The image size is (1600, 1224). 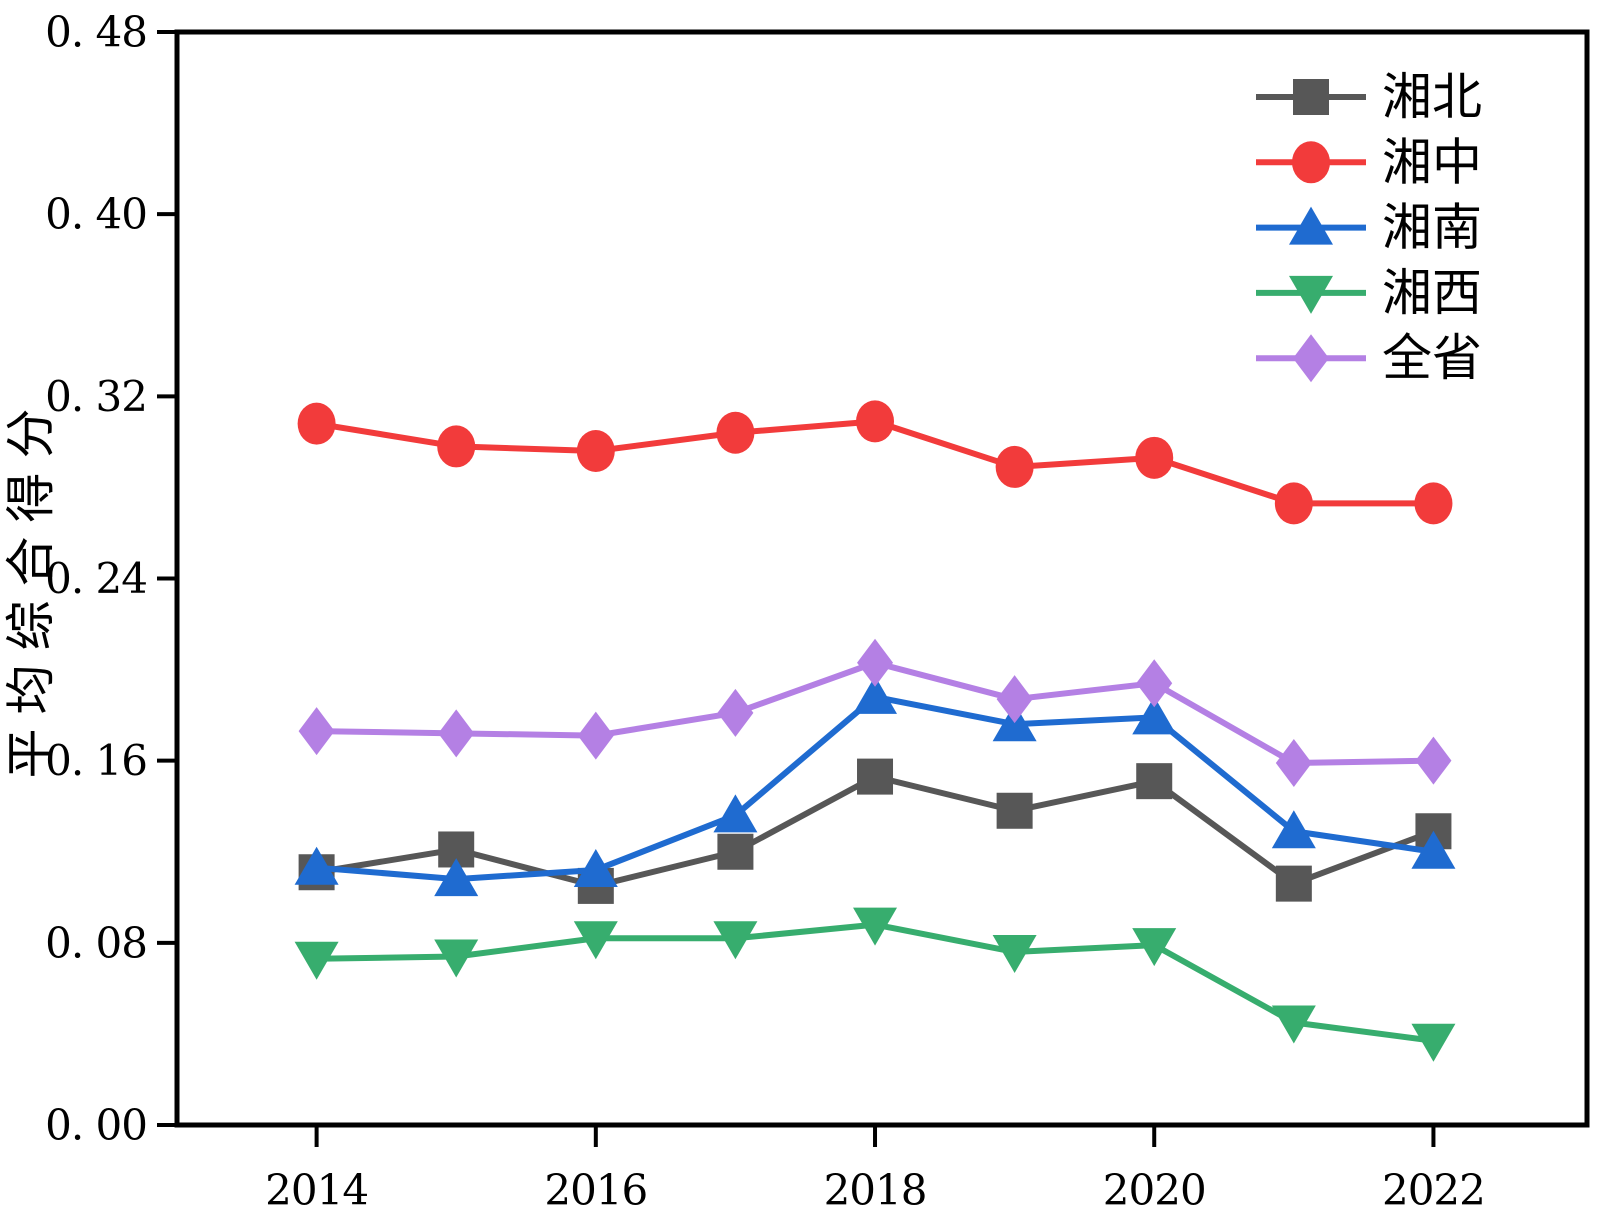 I want to click on legend-marker-triangle-down, so click(x=1311, y=294).